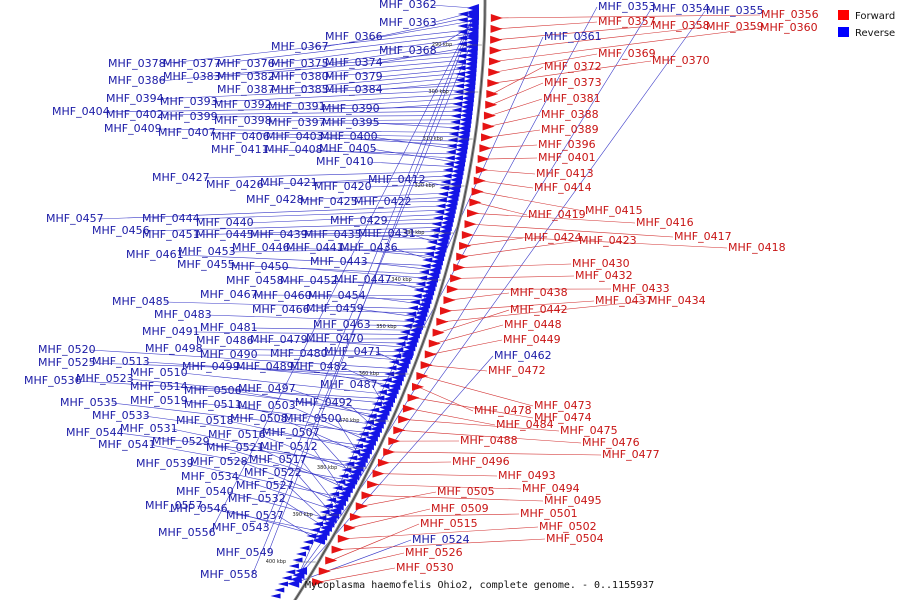 This screenshot has height=600, width=900. Describe the element at coordinates (601, 263) in the screenshot. I see `gene-label-forward: MHF_0430` at that location.